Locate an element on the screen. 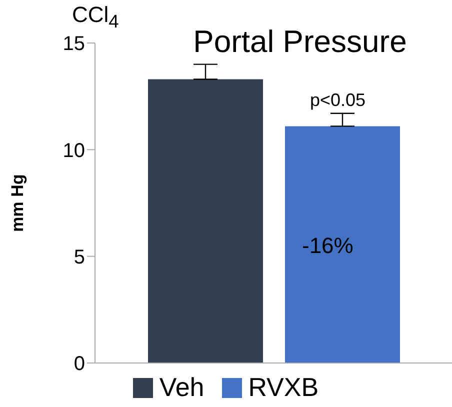 This screenshot has height=407, width=452. chart-title: Portal Pressure is located at coordinates (300, 41).